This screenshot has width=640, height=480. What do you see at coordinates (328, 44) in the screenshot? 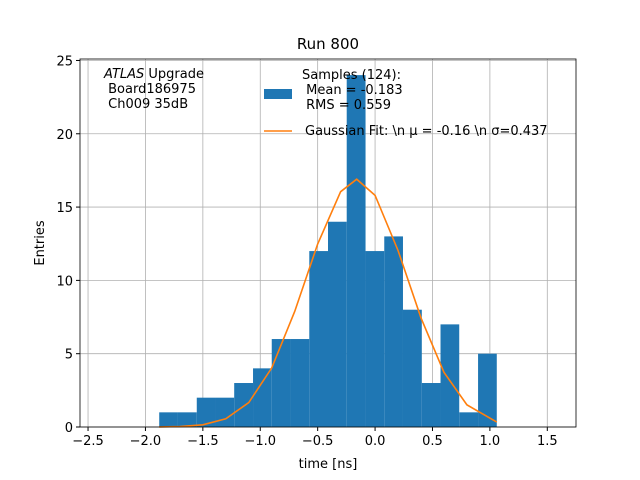
I see `chart-title: Run 800` at bounding box center [328, 44].